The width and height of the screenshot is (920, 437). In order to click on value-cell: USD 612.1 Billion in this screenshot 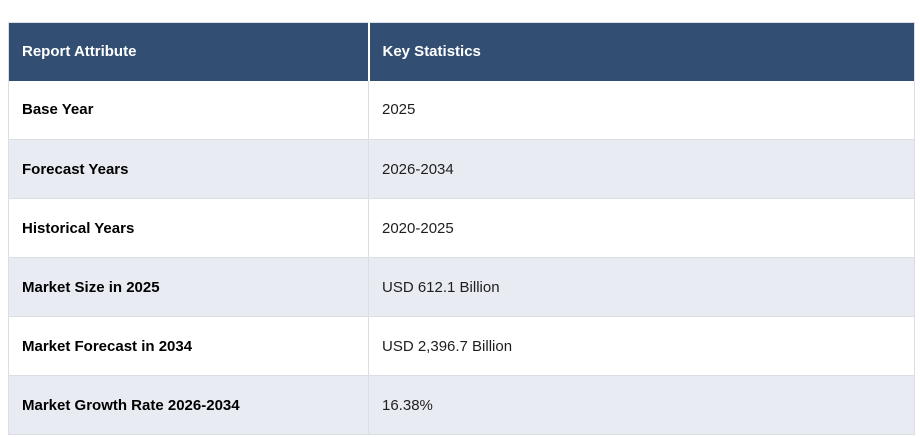, I will do `click(641, 287)`.